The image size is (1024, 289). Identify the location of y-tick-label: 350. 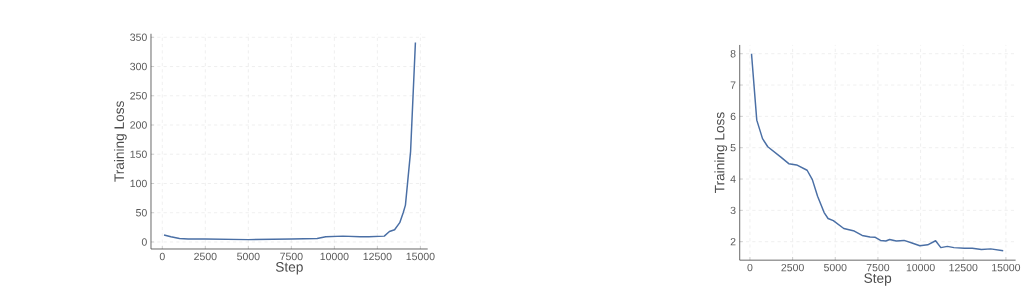
(138, 37).